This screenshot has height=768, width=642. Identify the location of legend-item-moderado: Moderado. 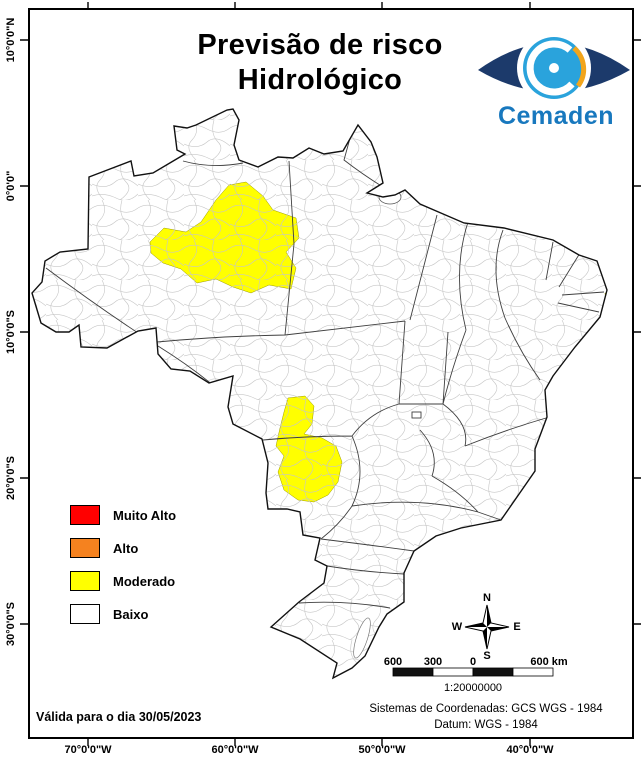
(123, 581).